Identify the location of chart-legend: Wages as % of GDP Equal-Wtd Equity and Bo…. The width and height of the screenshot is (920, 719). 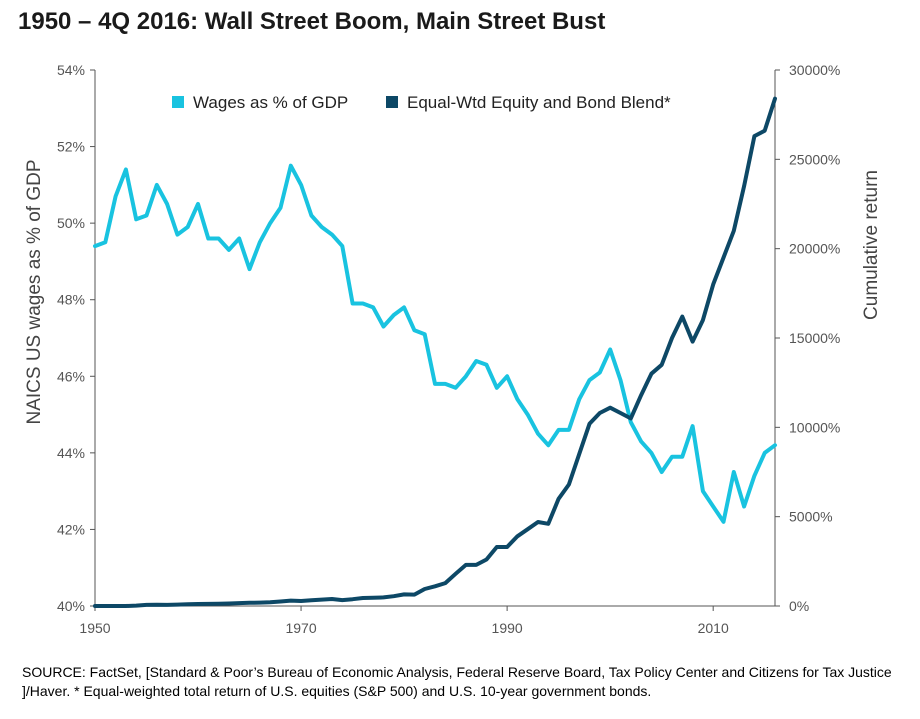
(421, 102).